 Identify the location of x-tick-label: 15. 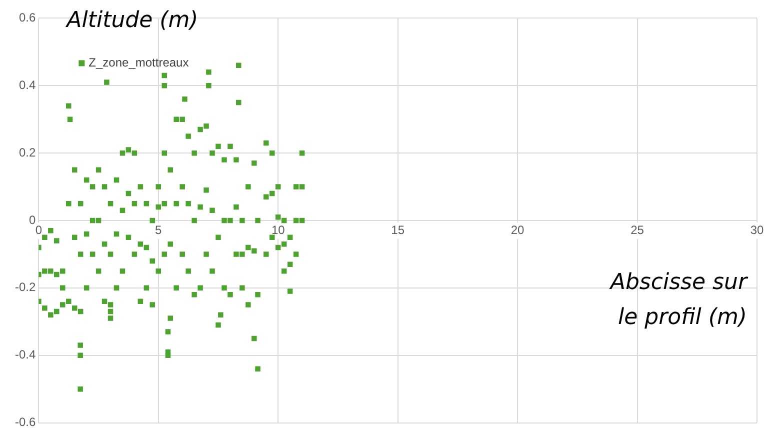
(398, 230).